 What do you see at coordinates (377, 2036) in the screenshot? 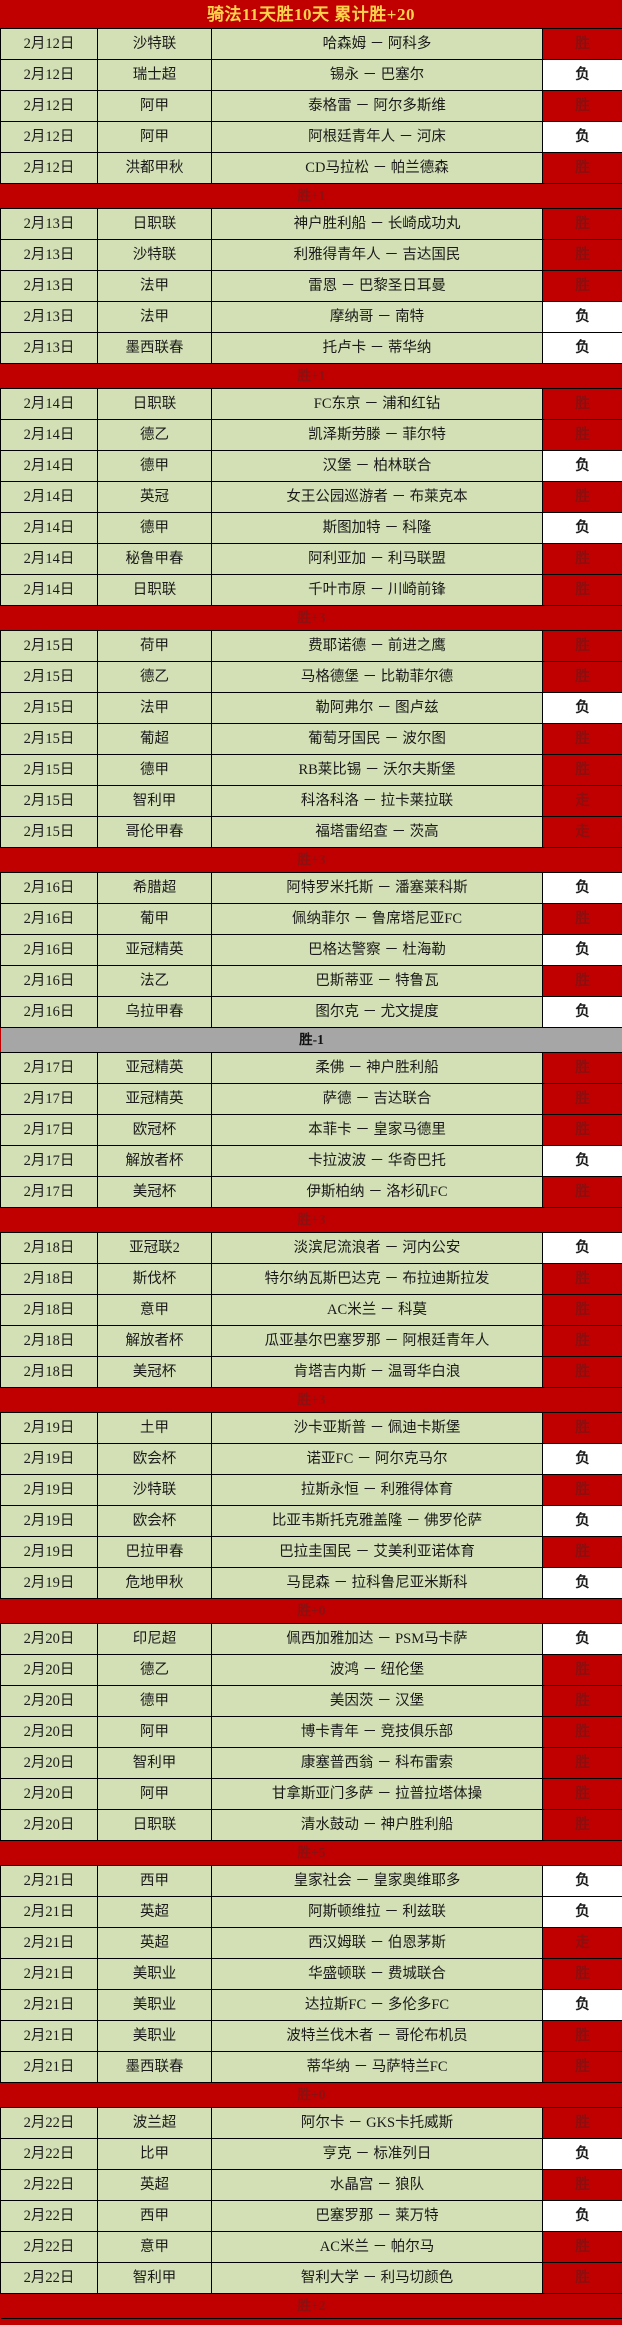
I see `match-fixture: 波特兰伐木者 － 哥伦布机员` at bounding box center [377, 2036].